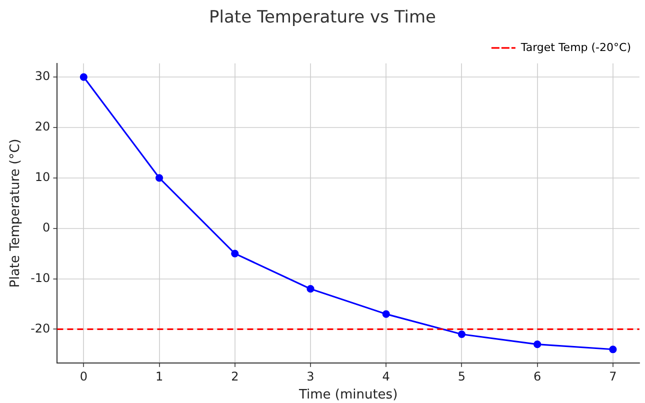 The width and height of the screenshot is (645, 403). What do you see at coordinates (159, 376) in the screenshot?
I see `x-tick-label: 1` at bounding box center [159, 376].